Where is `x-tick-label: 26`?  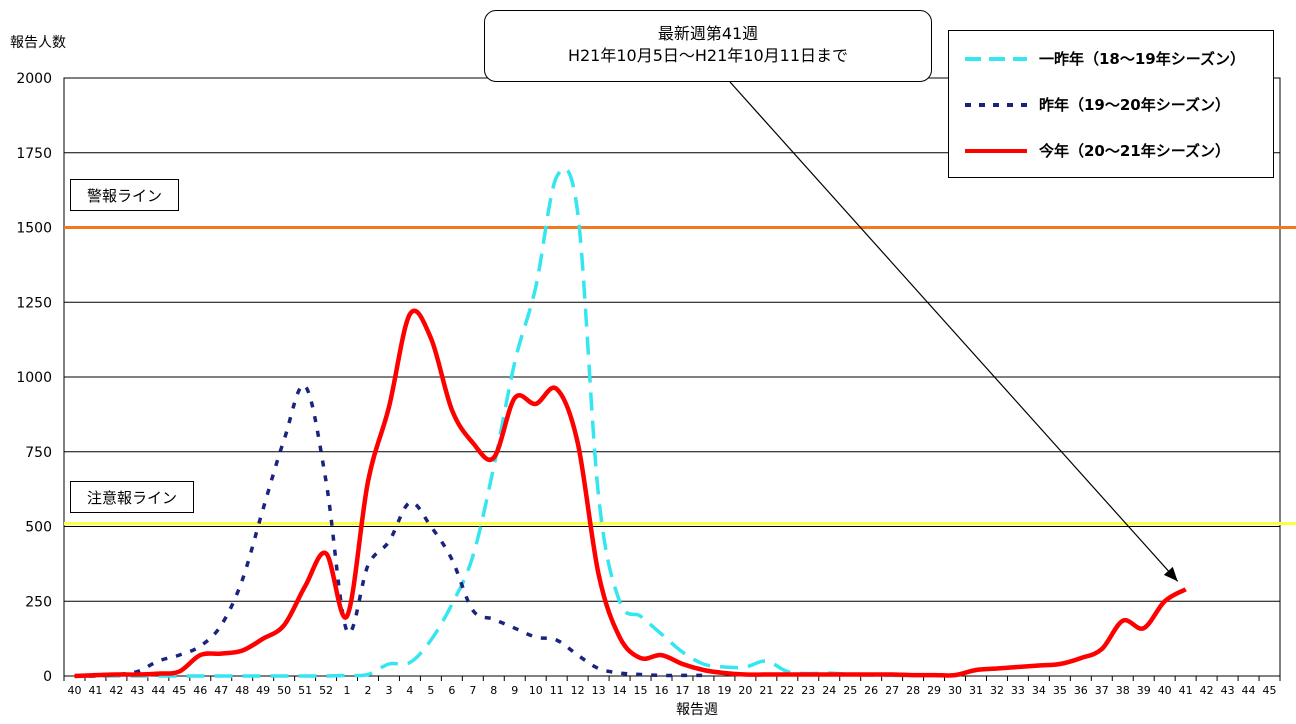
x-tick-label: 26 is located at coordinates (871, 690).